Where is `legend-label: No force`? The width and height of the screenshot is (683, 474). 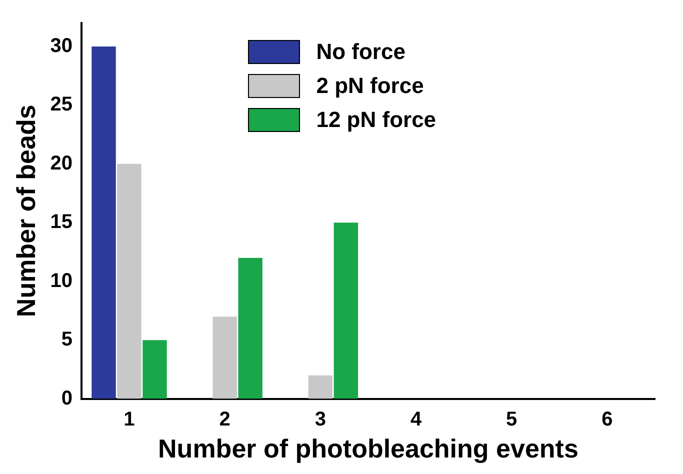 legend-label: No force is located at coordinates (361, 52).